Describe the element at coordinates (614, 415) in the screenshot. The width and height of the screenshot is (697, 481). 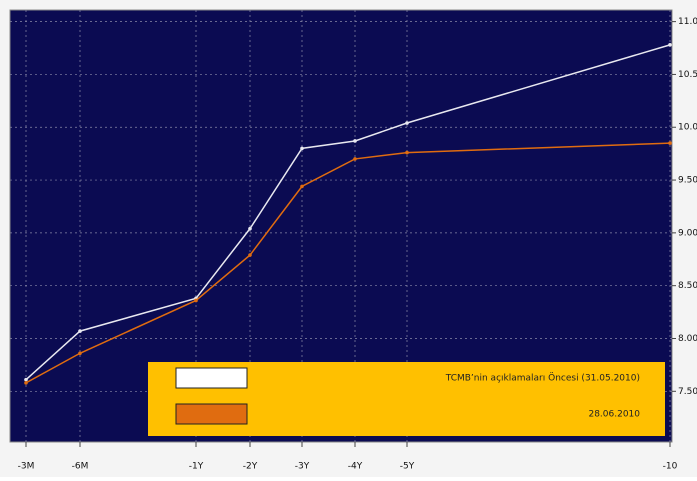
I see `legend-label: 28.06.2010` at that location.